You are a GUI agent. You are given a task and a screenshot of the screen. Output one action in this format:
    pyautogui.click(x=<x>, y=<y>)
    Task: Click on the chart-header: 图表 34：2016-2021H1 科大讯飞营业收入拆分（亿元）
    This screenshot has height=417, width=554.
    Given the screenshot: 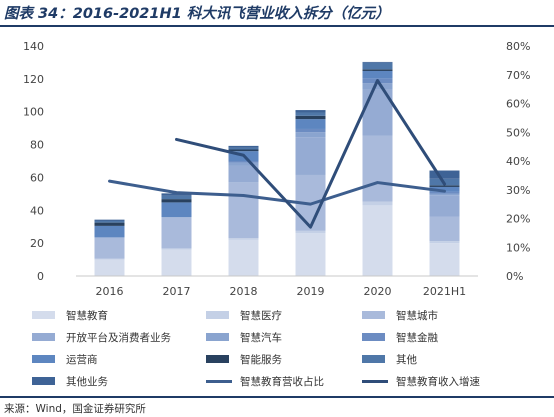 What is the action you would take?
    pyautogui.click(x=277, y=13)
    